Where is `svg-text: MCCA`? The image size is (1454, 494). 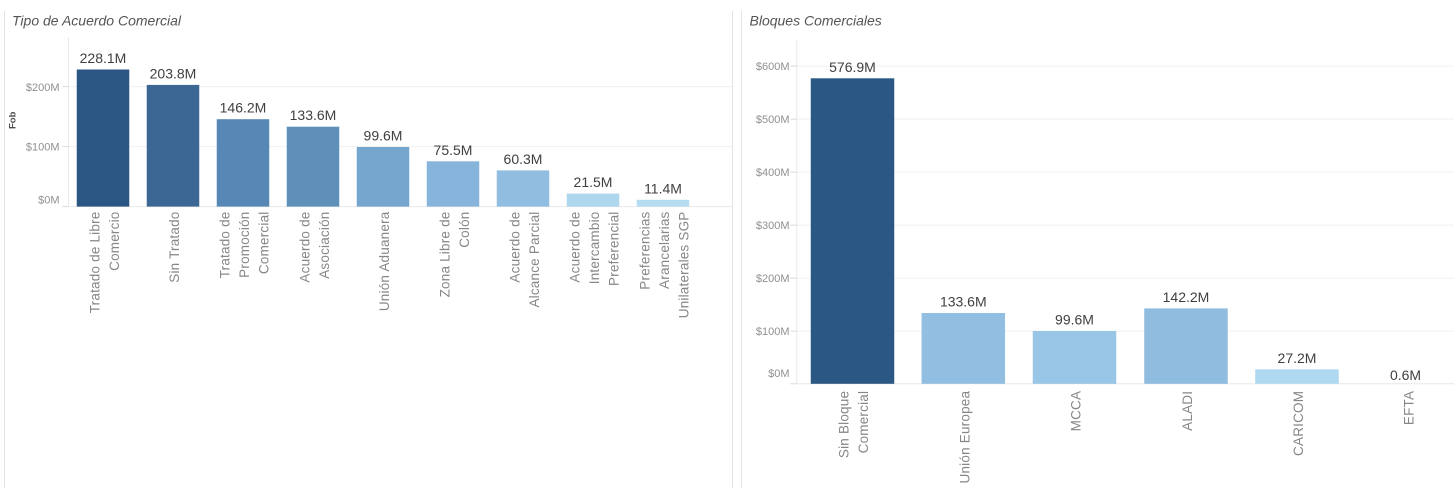 svg-text: MCCA is located at coordinates (1076, 411).